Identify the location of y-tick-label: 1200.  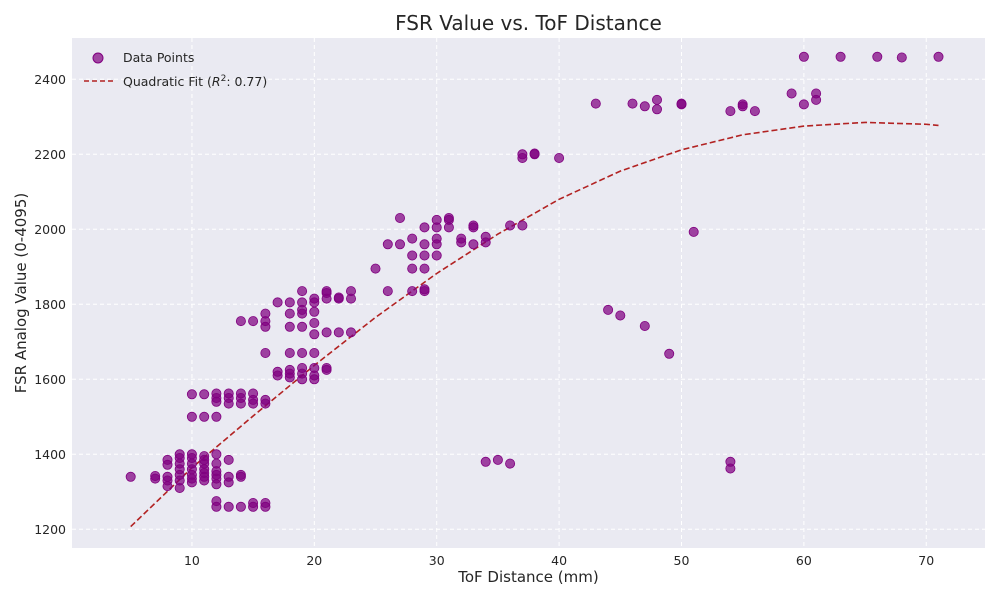
(50, 529).